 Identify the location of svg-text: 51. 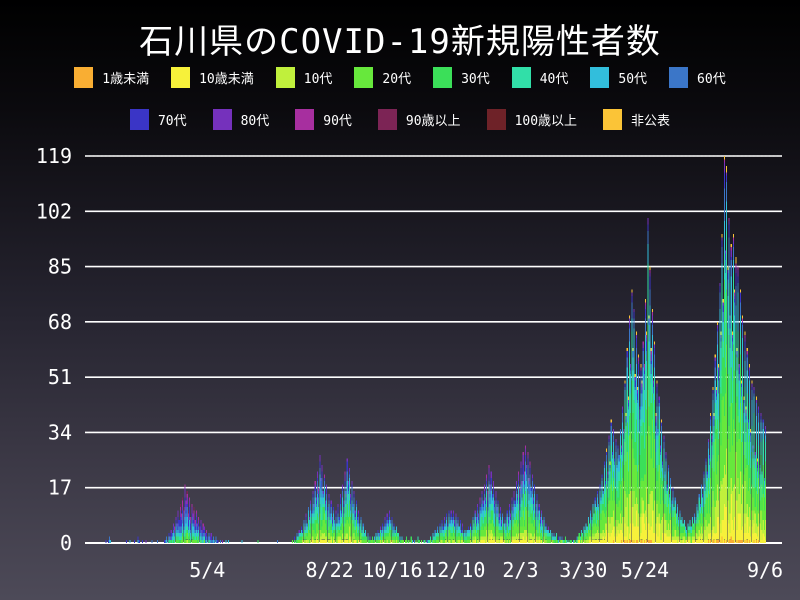
(60, 377).